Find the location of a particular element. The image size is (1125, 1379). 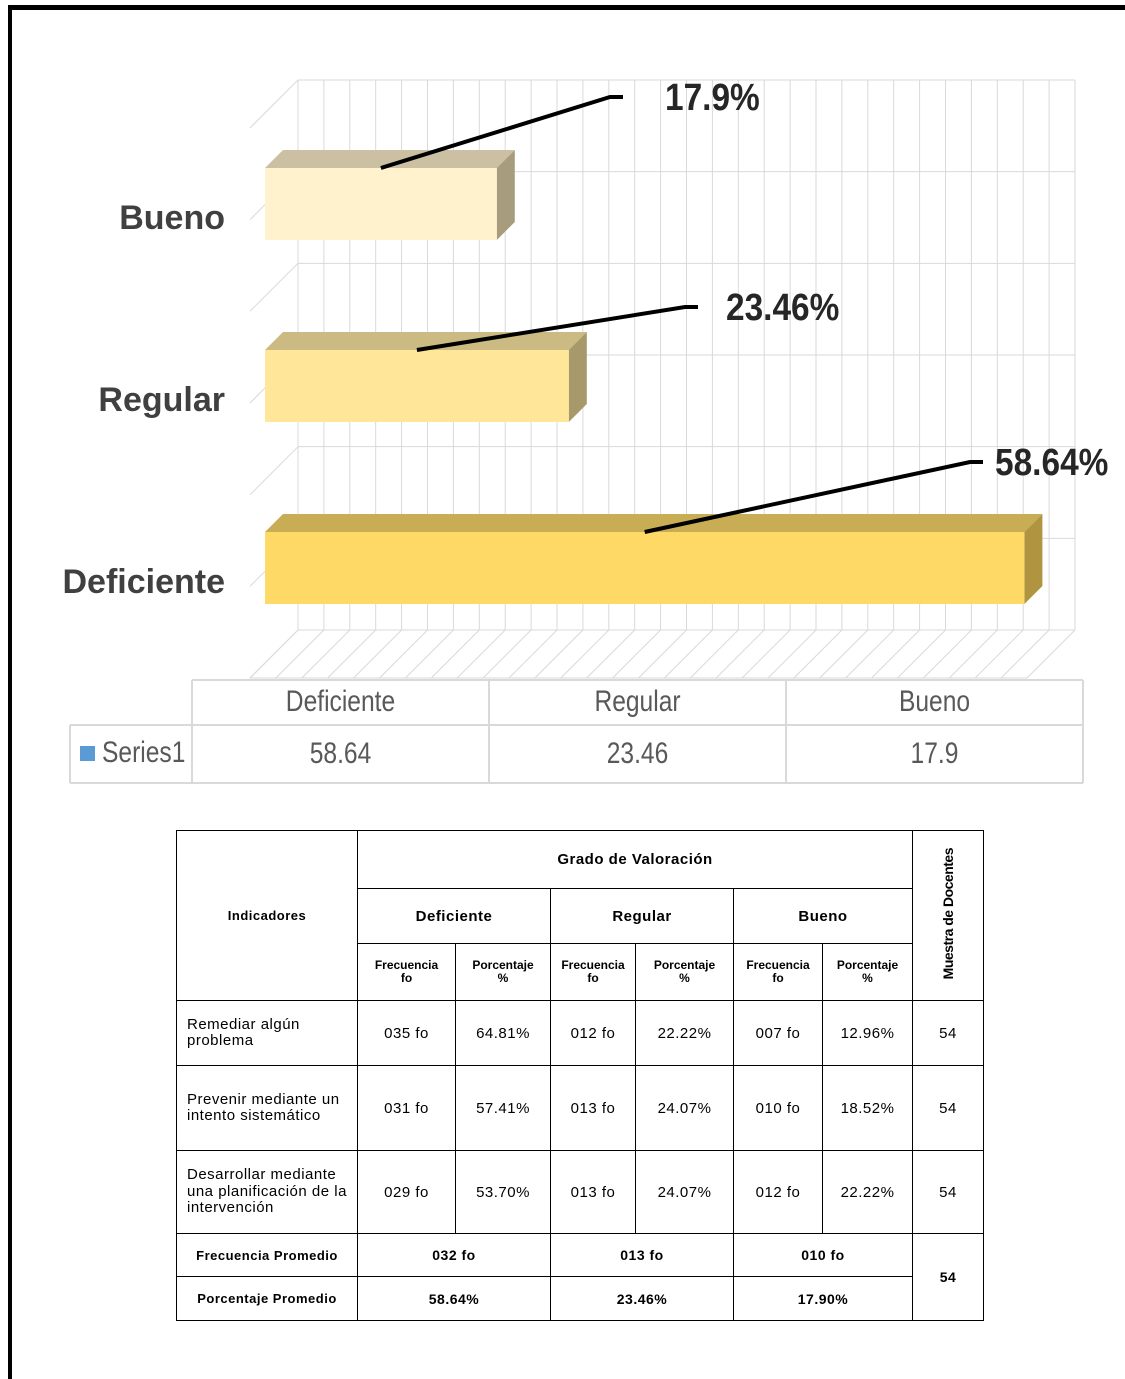

frame-top is located at coordinates (566, 7).